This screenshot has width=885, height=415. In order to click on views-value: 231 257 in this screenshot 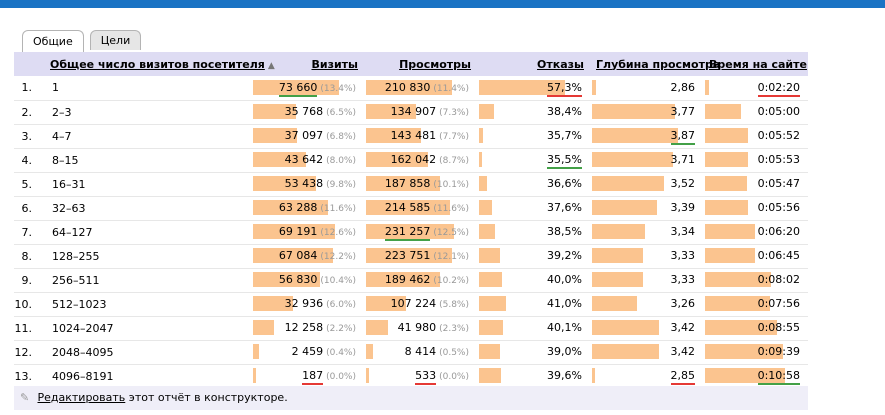, I will do `click(407, 233)`.